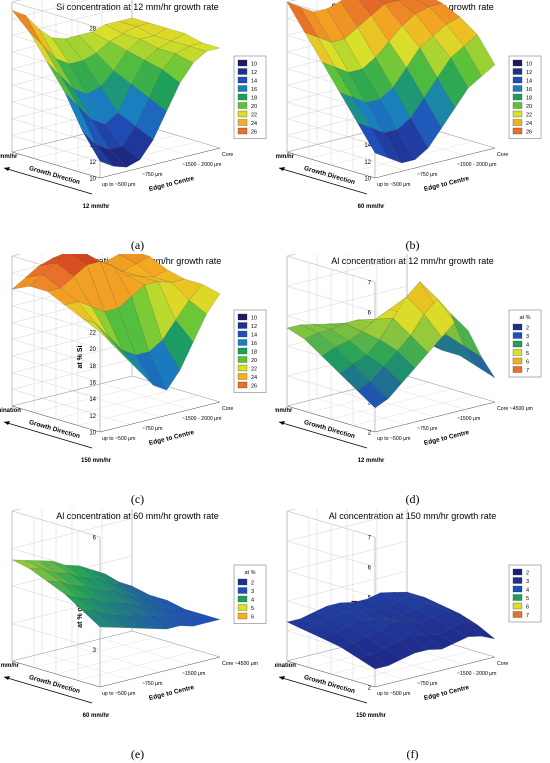 This screenshot has height=763, width=550. What do you see at coordinates (96, 716) in the screenshot?
I see `y-end-label-near: 60 mm/hr` at bounding box center [96, 716].